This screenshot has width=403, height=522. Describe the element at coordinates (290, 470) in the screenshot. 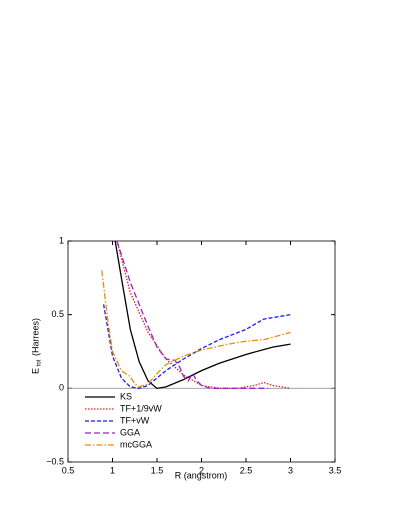

I see `x-tick-label: 3` at that location.